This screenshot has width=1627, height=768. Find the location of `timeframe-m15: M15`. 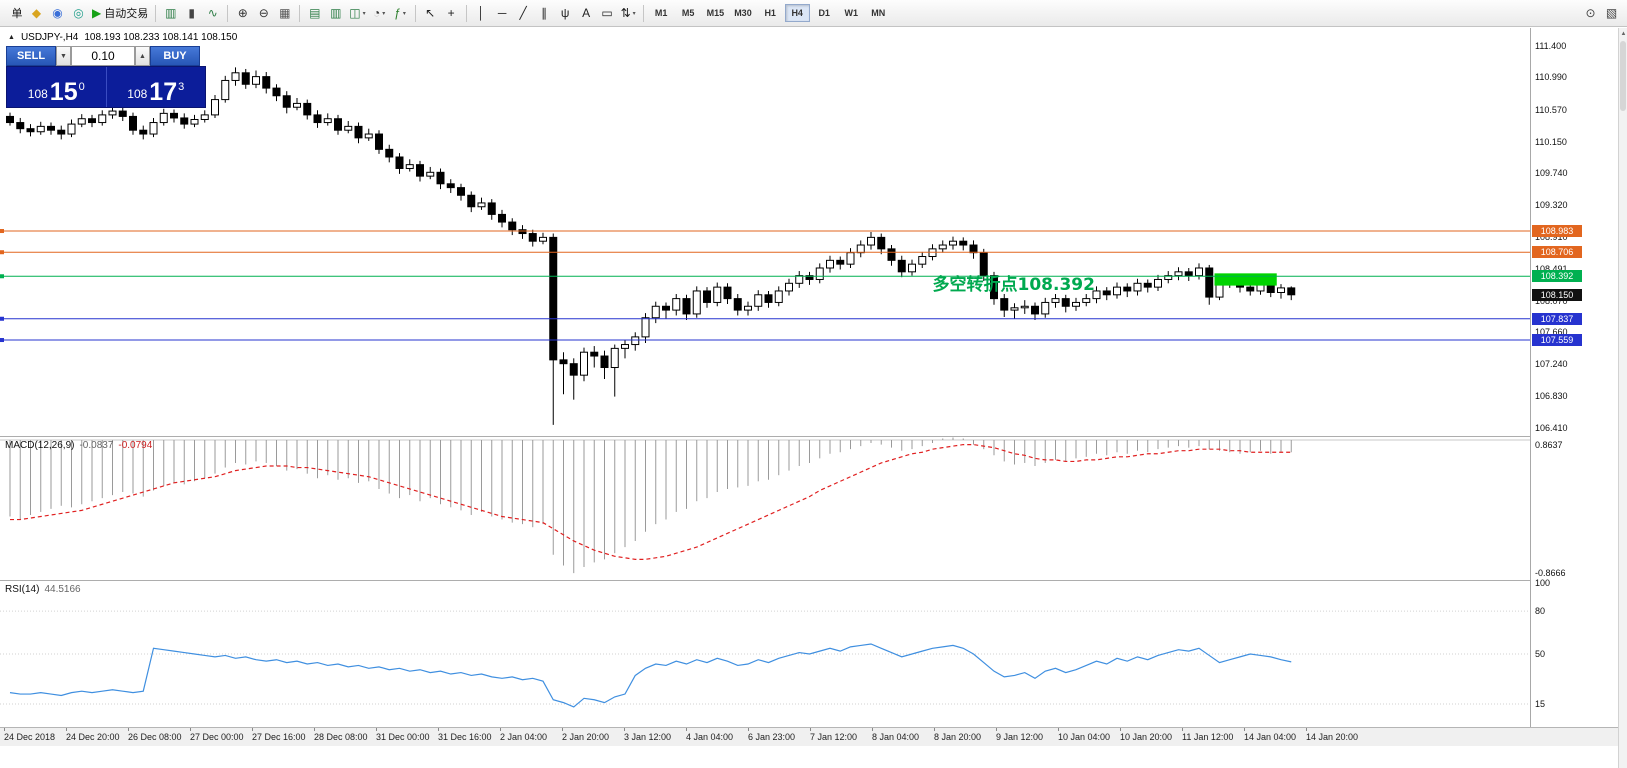

timeframe-m15: M15 is located at coordinates (716, 13).